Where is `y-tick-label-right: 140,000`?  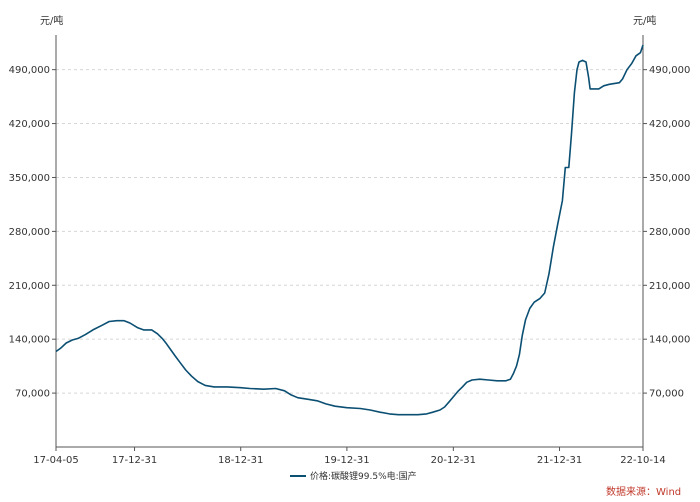 y-tick-label-right: 140,000 is located at coordinates (669, 340).